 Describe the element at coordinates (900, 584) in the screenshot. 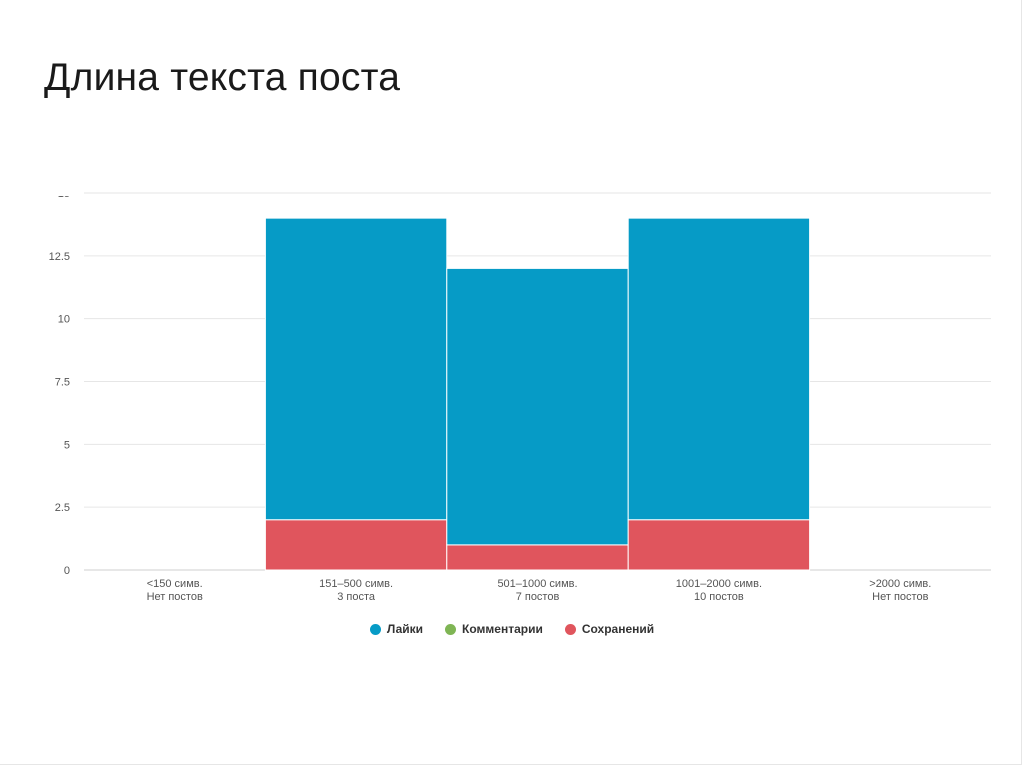

I see `x-tick-label: >2000 симв.` at that location.